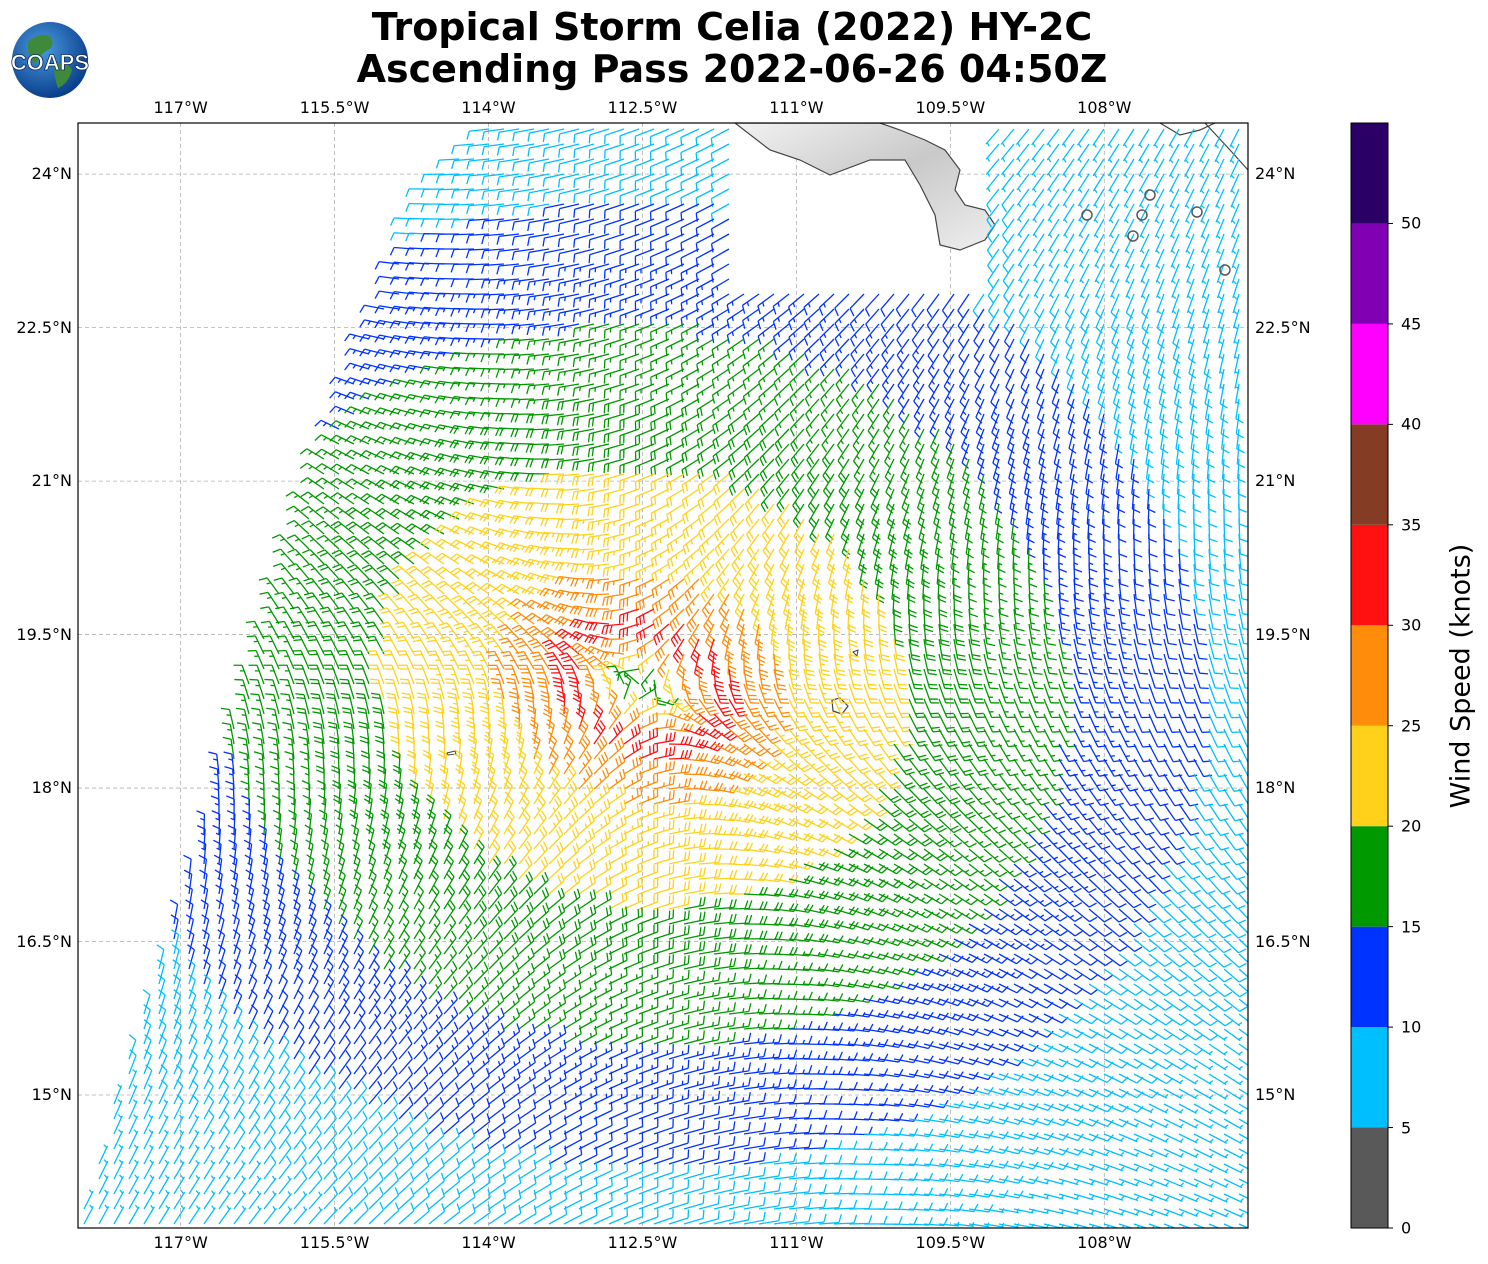 The image size is (1488, 1264). Describe the element at coordinates (950, 1242) in the screenshot. I see `lon-tick-label-bottom: 109.5°W` at that location.